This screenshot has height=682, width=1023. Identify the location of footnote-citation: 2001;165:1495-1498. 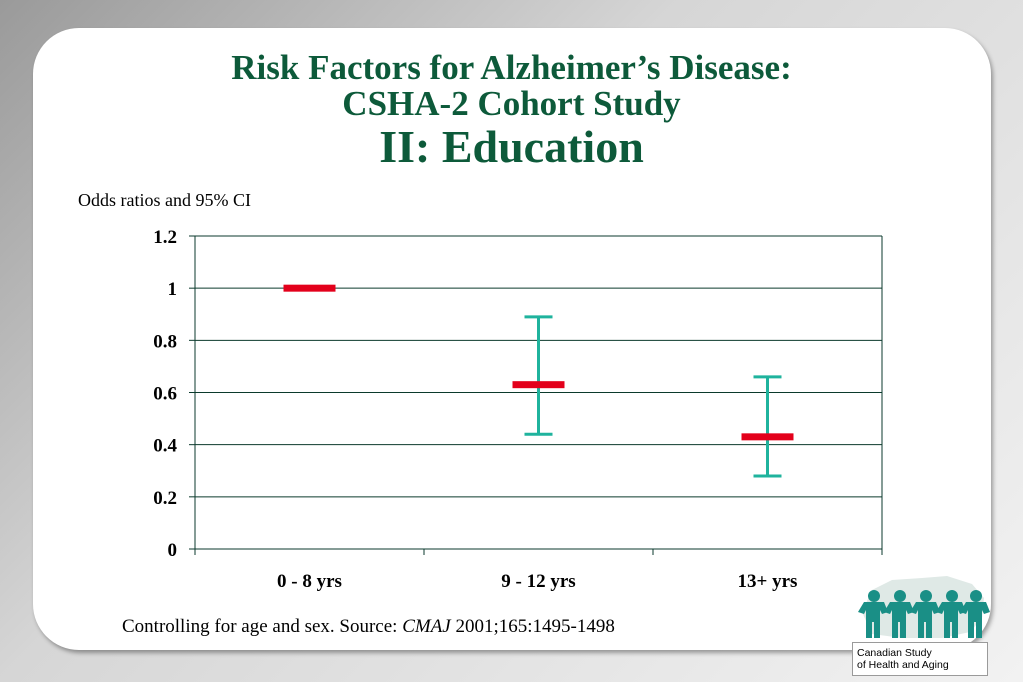
(532, 626).